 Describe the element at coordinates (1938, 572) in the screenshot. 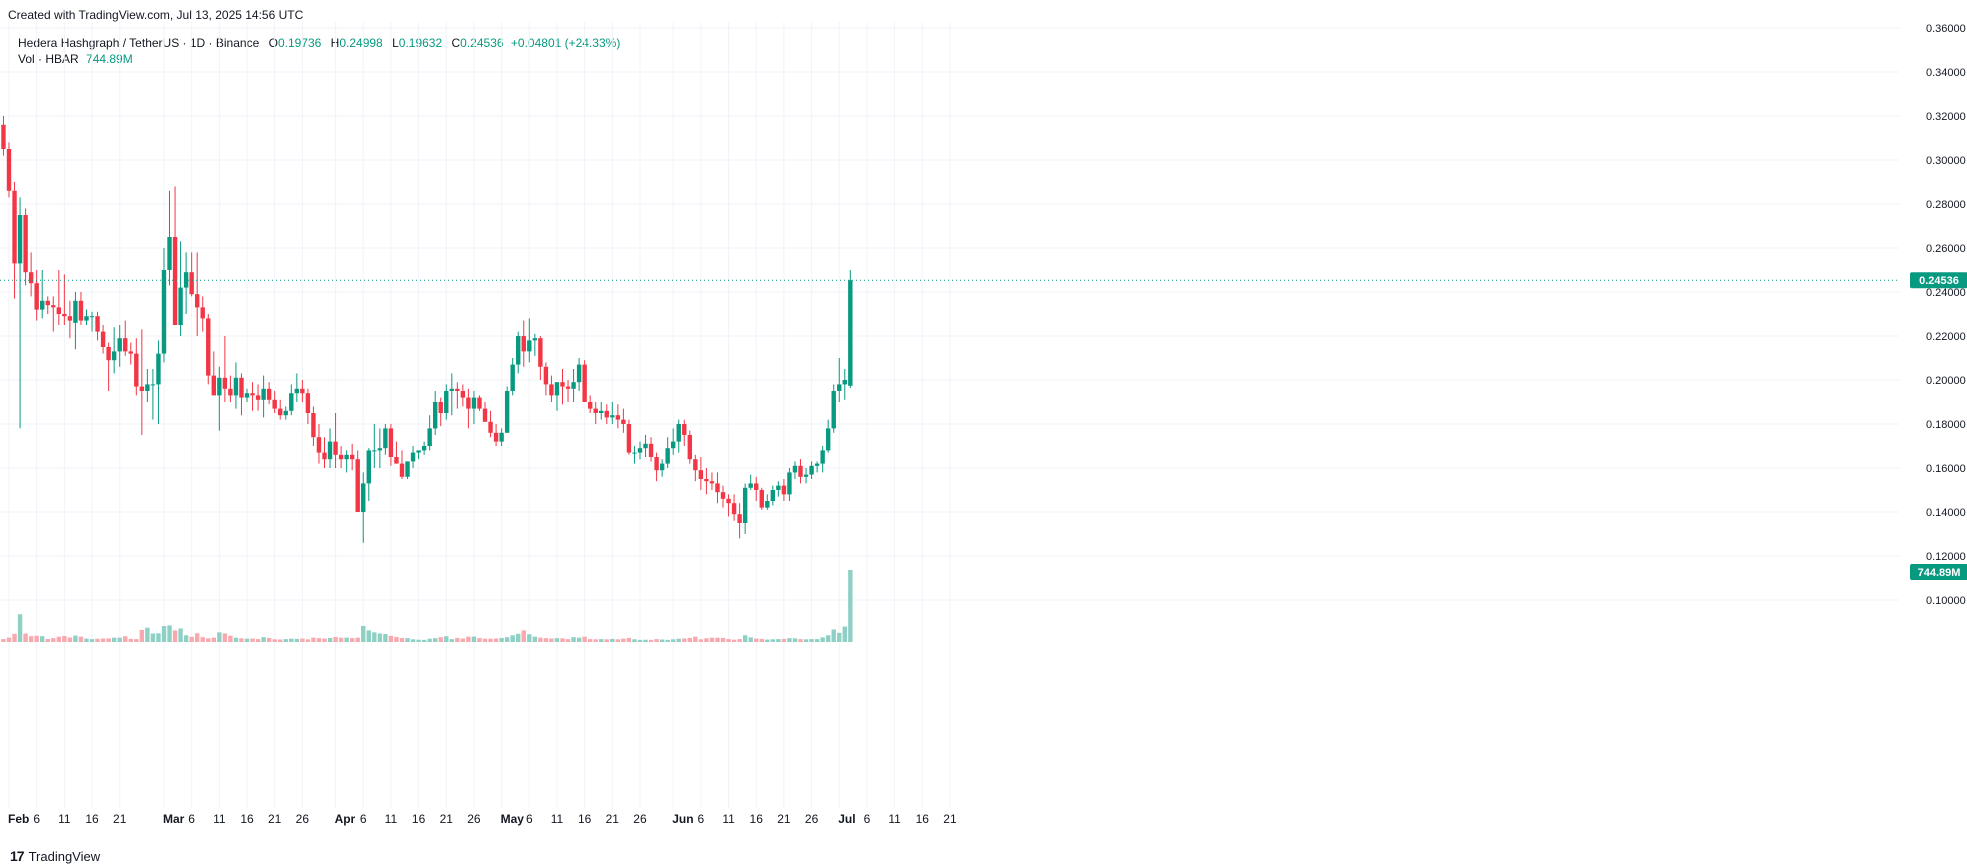

I see `volume-badge-bg` at that location.